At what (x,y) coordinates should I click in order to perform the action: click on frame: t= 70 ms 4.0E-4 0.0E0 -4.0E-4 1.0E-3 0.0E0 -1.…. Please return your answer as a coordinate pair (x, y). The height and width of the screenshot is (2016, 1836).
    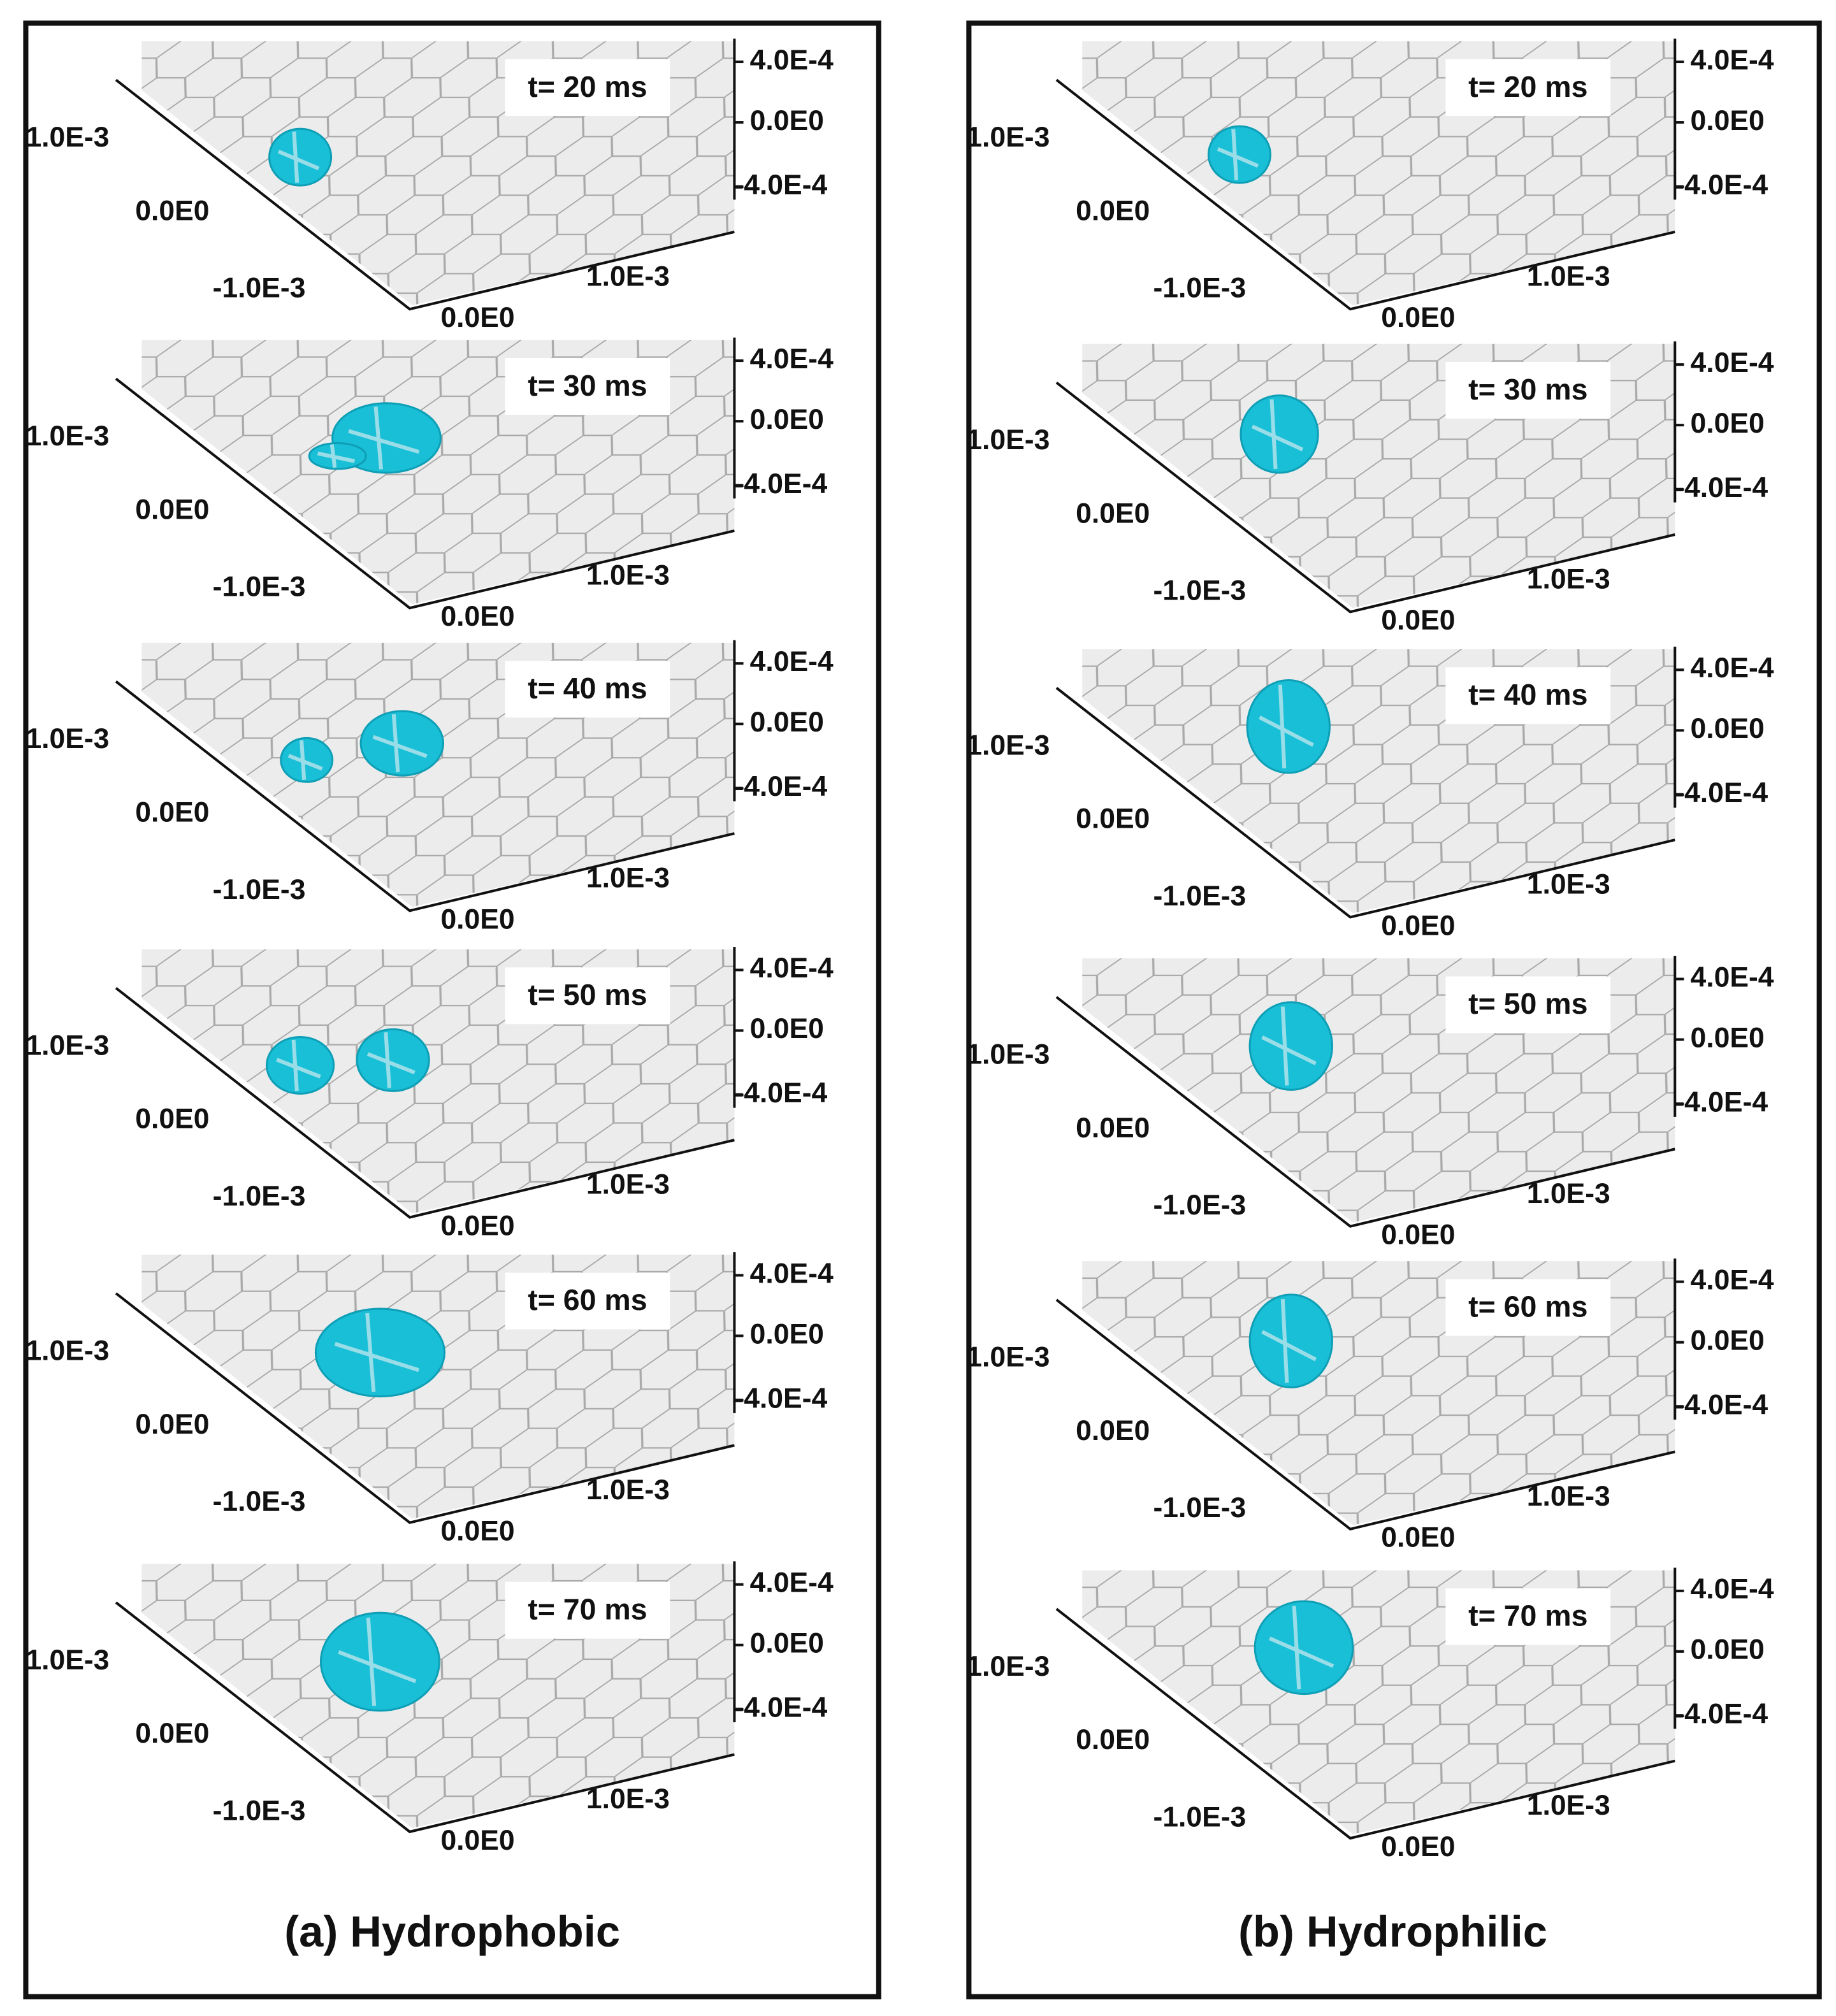
    Looking at the image, I should click on (429, 1708).